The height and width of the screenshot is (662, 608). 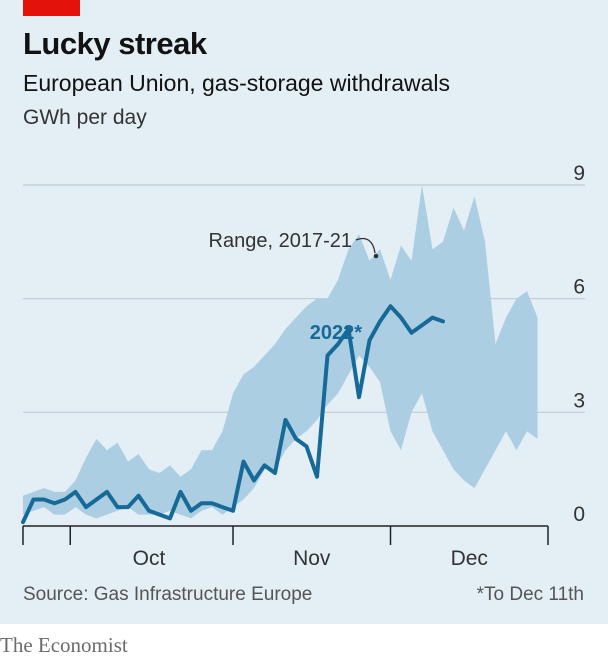 I want to click on range-annotation-dot, so click(x=376, y=256).